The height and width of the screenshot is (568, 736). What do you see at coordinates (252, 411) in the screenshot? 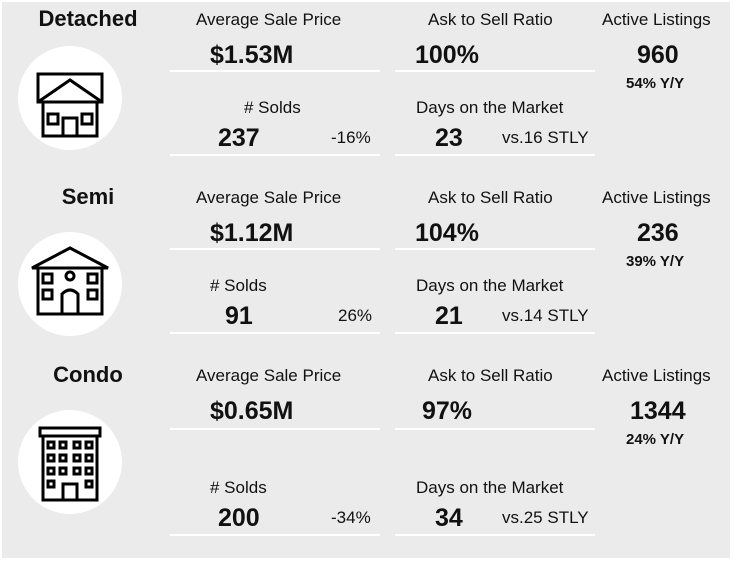
I see `avg-price-value: $0.65M` at bounding box center [252, 411].